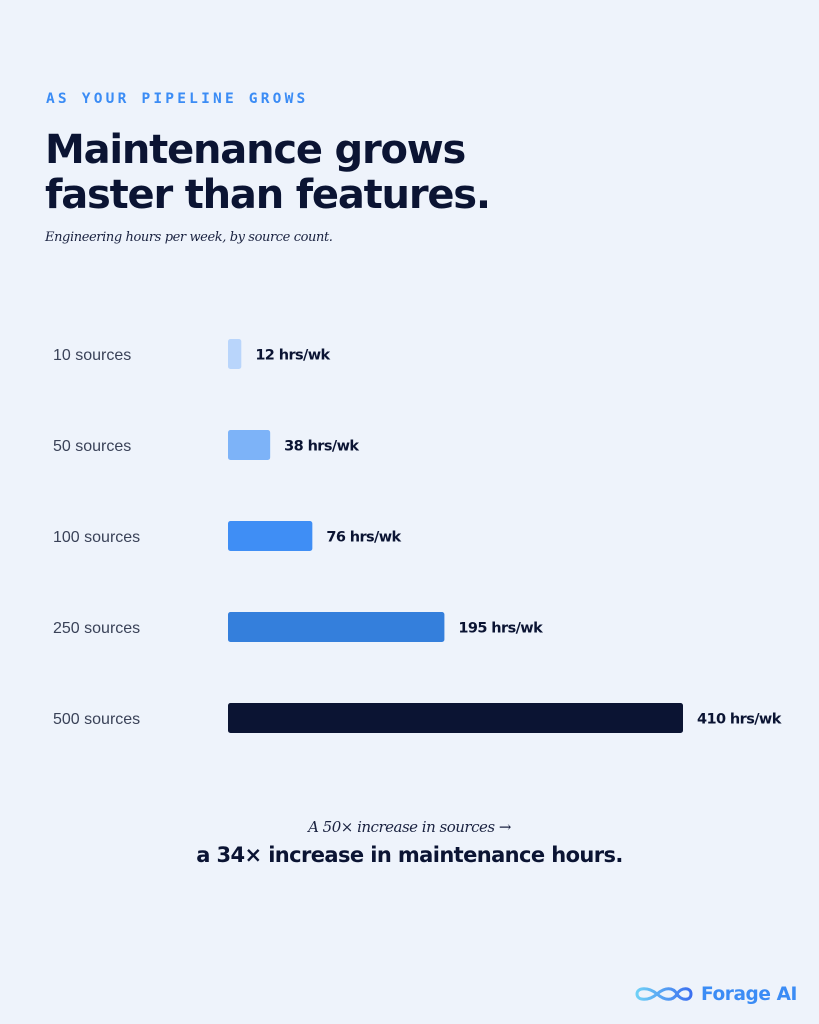 The image size is (819, 1024). Describe the element at coordinates (255, 150) in the screenshot. I see `headline-line-1: Maintenance grows` at that location.